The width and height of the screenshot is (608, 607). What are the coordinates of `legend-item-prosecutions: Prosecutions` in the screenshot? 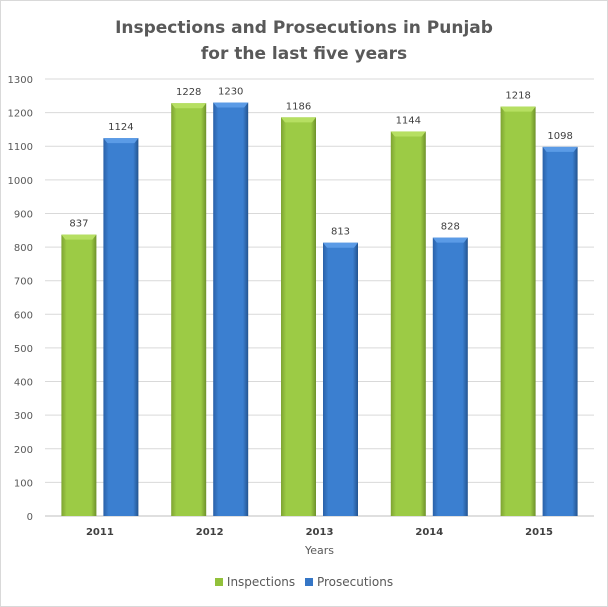 It's located at (349, 582).